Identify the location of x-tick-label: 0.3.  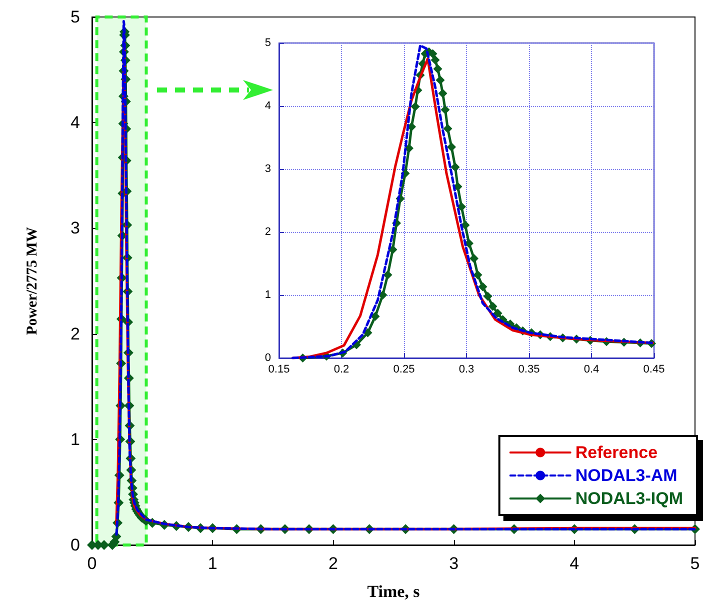
(466, 370).